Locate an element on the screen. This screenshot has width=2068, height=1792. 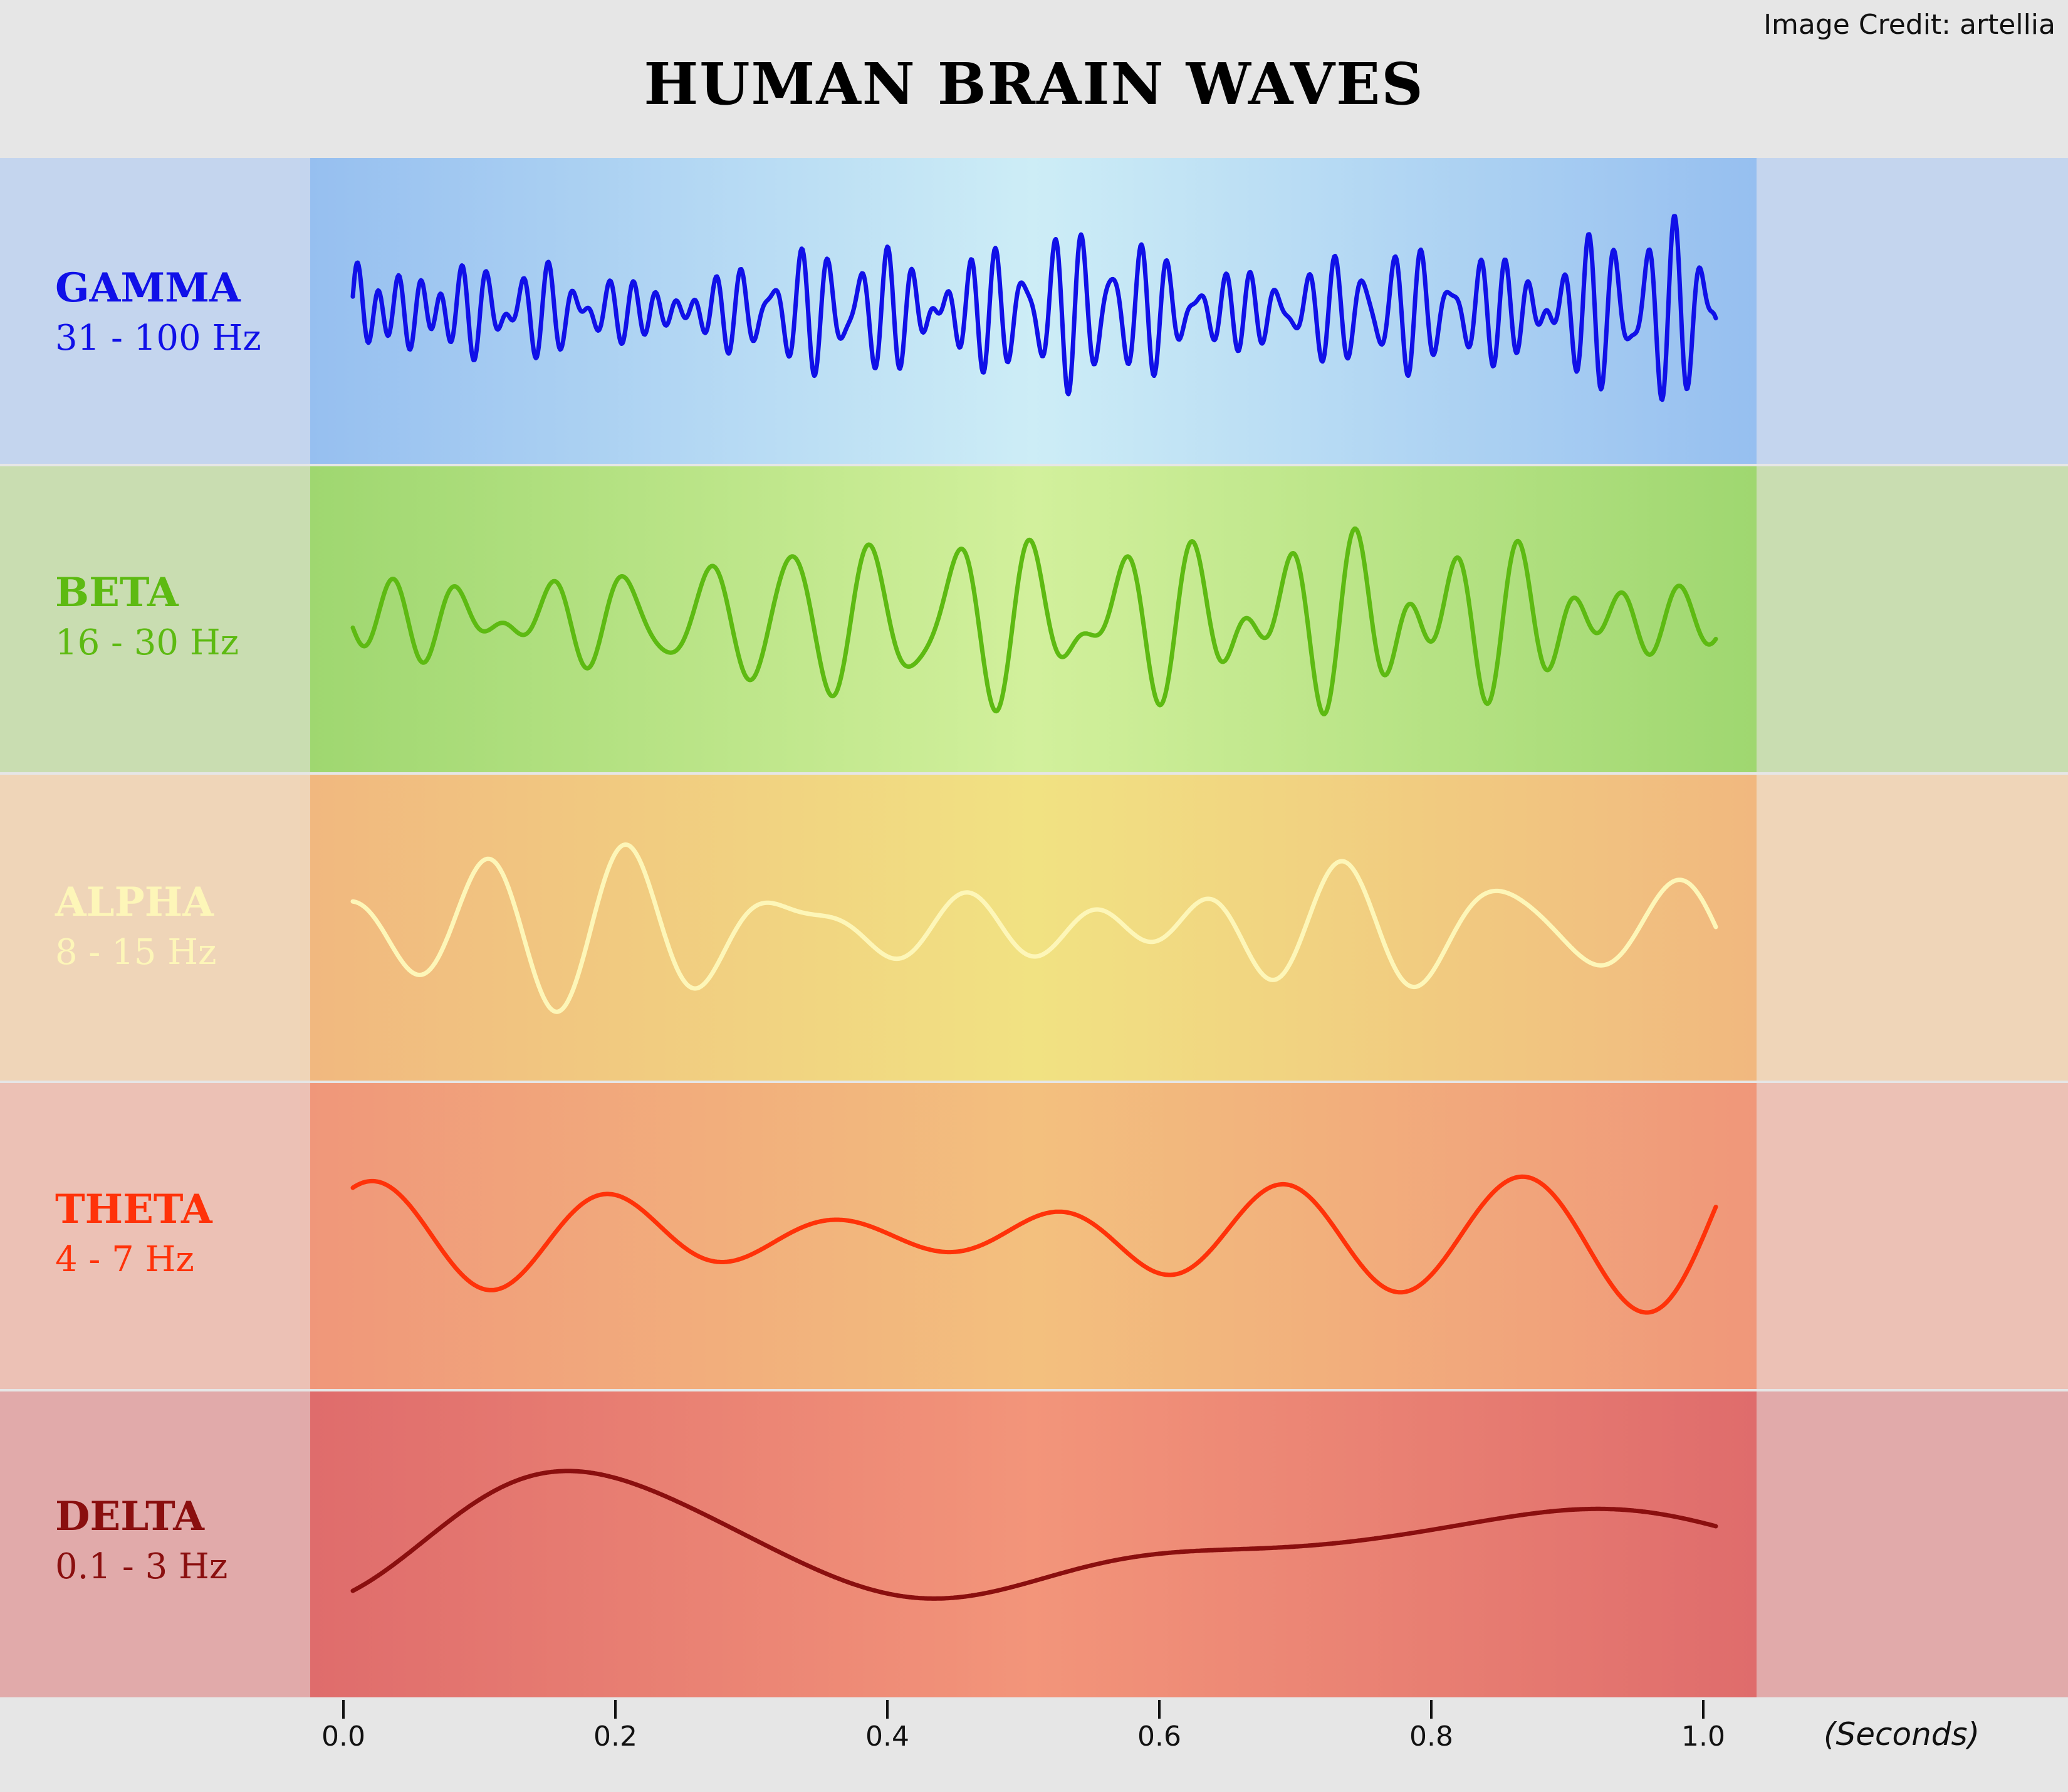
image-credit: Image Credit: artellia is located at coordinates (1909, 25).